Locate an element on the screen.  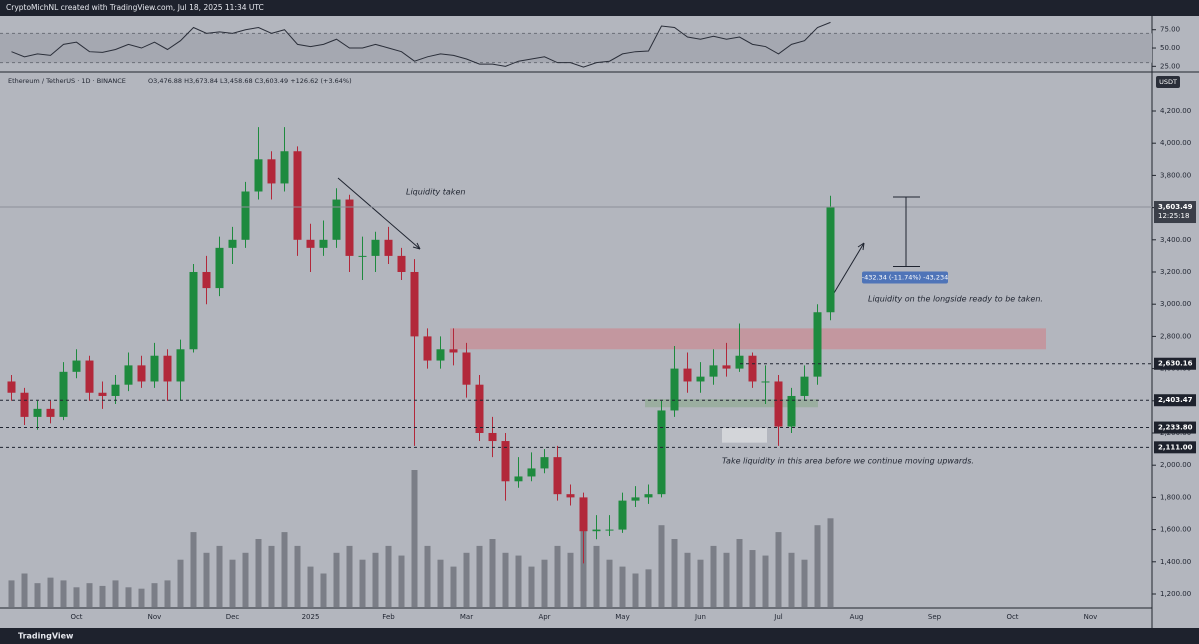
rsi-tick-label: 75.00 is located at coordinates (1170, 30).